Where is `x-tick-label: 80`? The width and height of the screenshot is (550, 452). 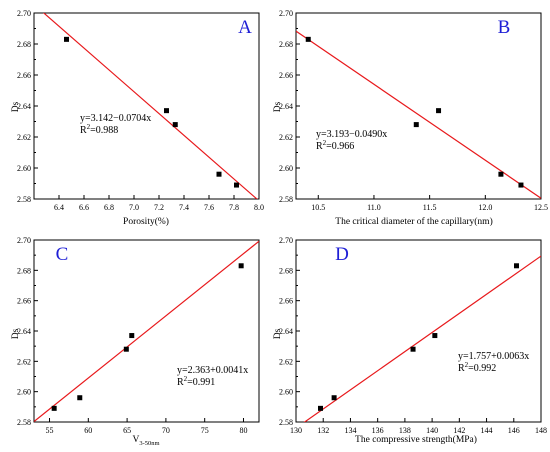 x-tick-label: 80 is located at coordinates (243, 430).